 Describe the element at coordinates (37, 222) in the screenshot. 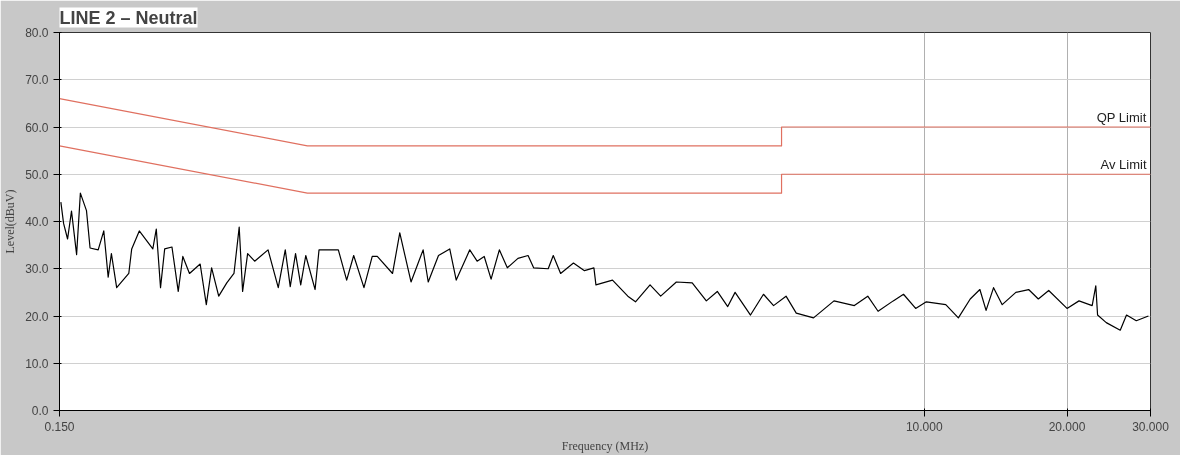

I see `y-tick-label: 40.0` at that location.